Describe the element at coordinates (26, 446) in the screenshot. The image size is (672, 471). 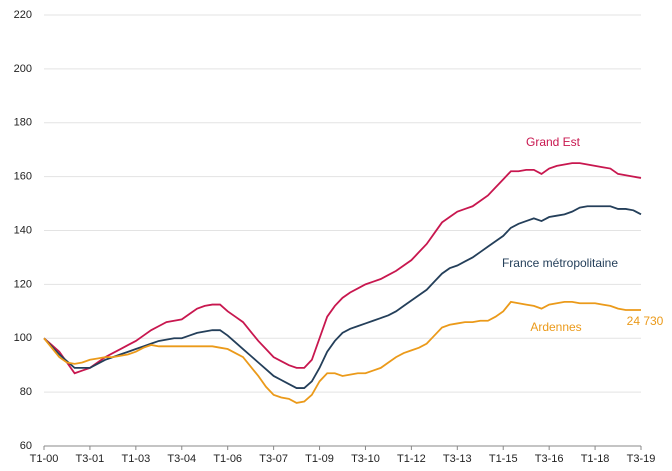
I see `y-tick-label: 60` at that location.